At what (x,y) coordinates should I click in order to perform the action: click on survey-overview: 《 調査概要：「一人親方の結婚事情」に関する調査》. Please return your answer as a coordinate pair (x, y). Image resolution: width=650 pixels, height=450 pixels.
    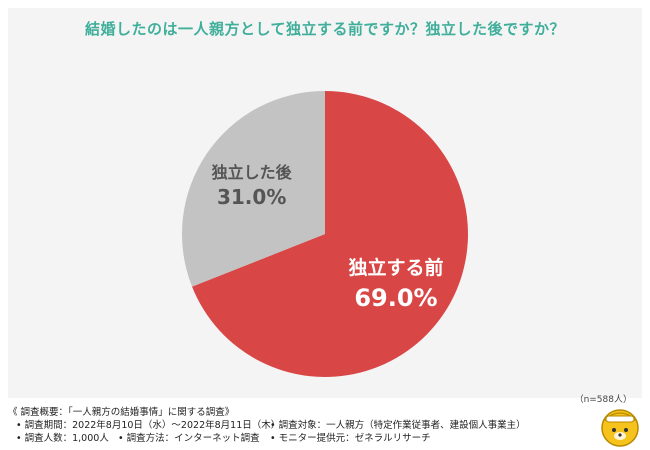
    Looking at the image, I should click on (121, 412).